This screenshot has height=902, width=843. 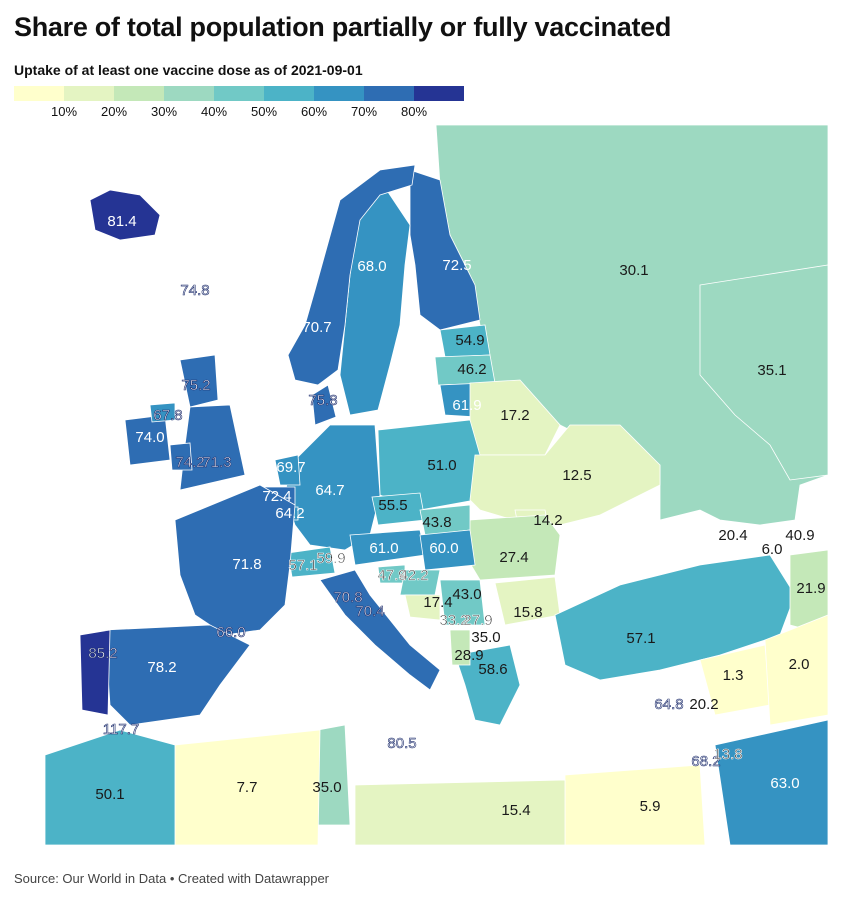 I want to click on country-egypt, so click(x=635, y=804).